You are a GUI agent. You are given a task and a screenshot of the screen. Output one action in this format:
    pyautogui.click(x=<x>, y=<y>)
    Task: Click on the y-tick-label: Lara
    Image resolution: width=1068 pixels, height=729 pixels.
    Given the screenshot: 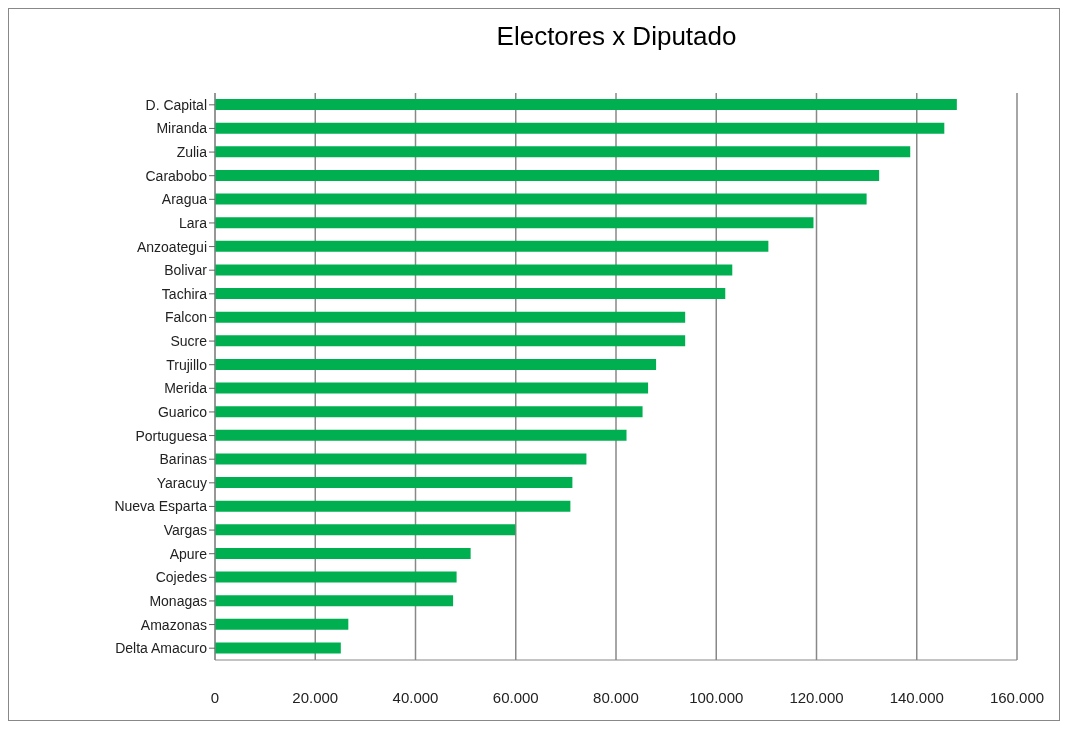 What is the action you would take?
    pyautogui.click(x=193, y=222)
    